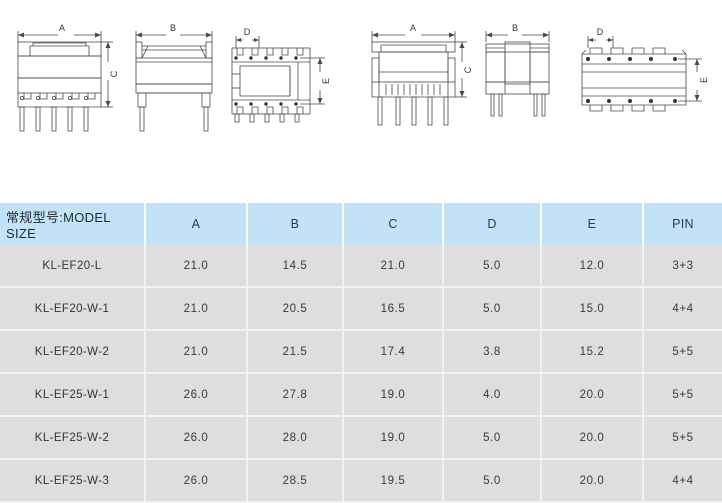 This screenshot has height=503, width=722. What do you see at coordinates (295, 438) in the screenshot?
I see `cell-b: 28.0` at bounding box center [295, 438].